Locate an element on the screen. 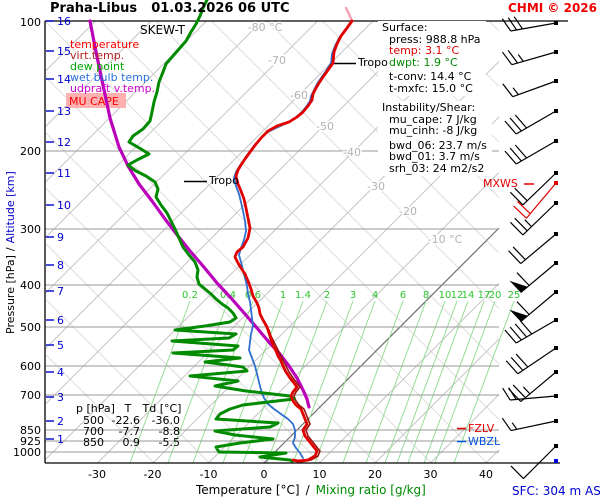  altitude-tick-label: 10 is located at coordinates (64, 205).